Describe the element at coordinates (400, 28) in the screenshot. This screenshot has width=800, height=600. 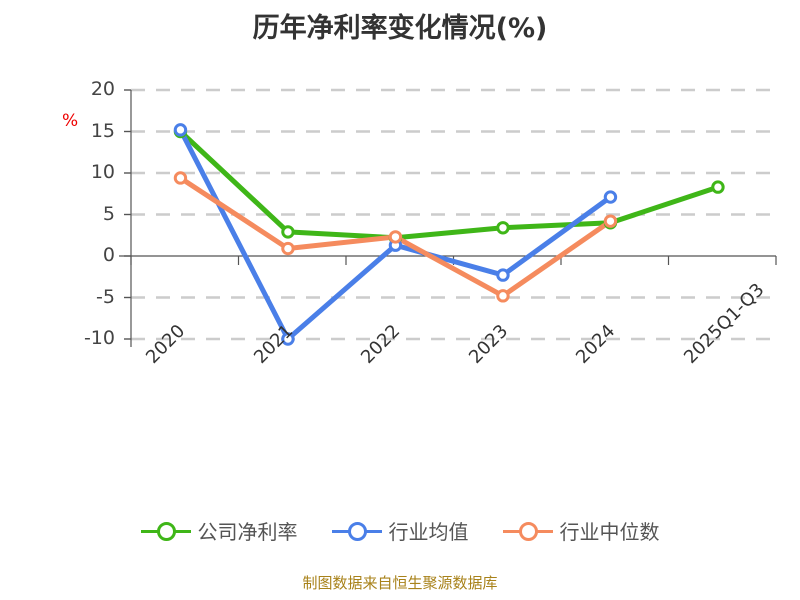
I see `chart-title: 历年净利率变化情况(%)` at that location.